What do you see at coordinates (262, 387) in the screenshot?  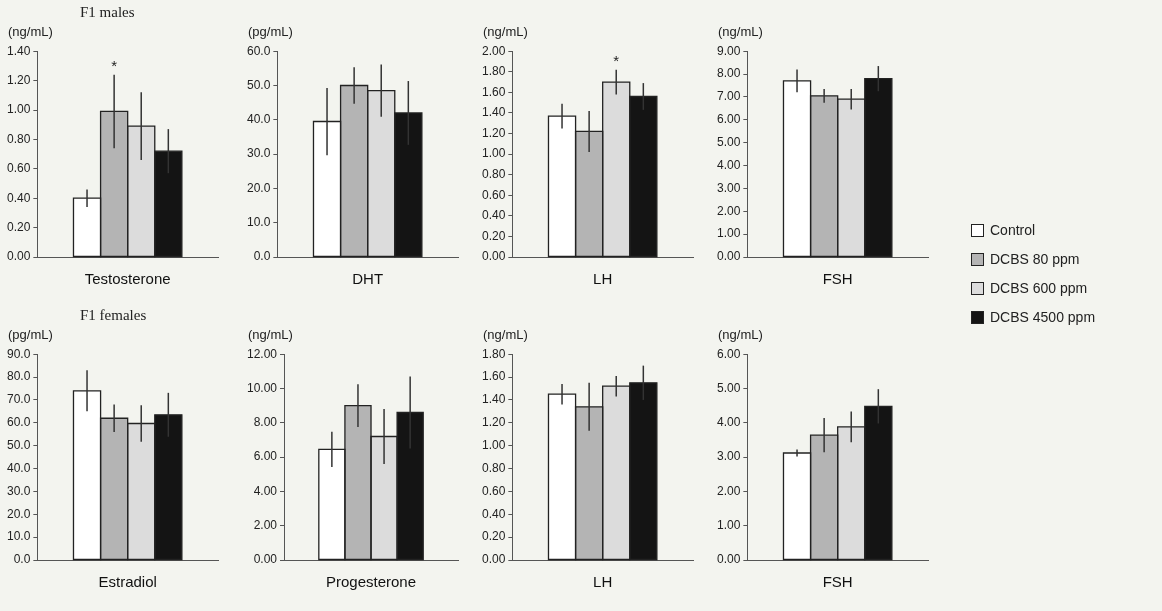 I see `y-tick-label: 10.00` at bounding box center [262, 387].